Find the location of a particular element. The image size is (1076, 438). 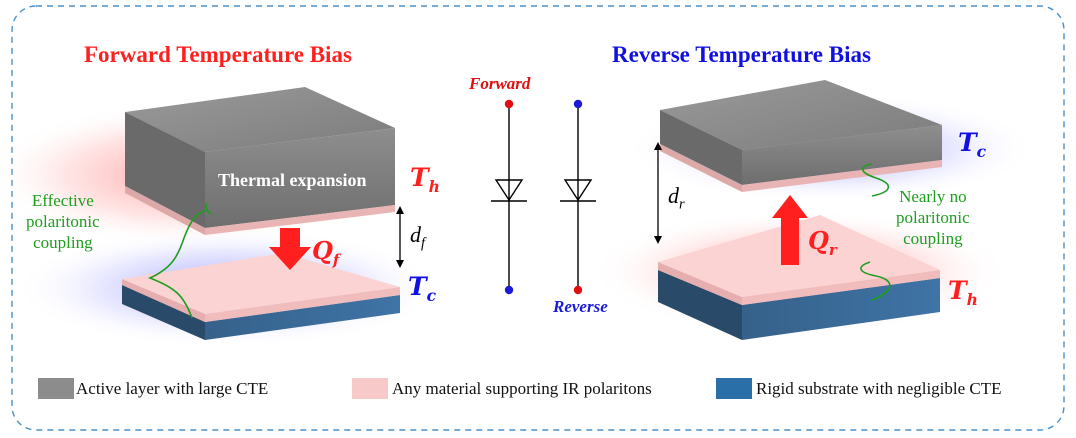

forward-heat-label: Qf is located at coordinates (326, 252).